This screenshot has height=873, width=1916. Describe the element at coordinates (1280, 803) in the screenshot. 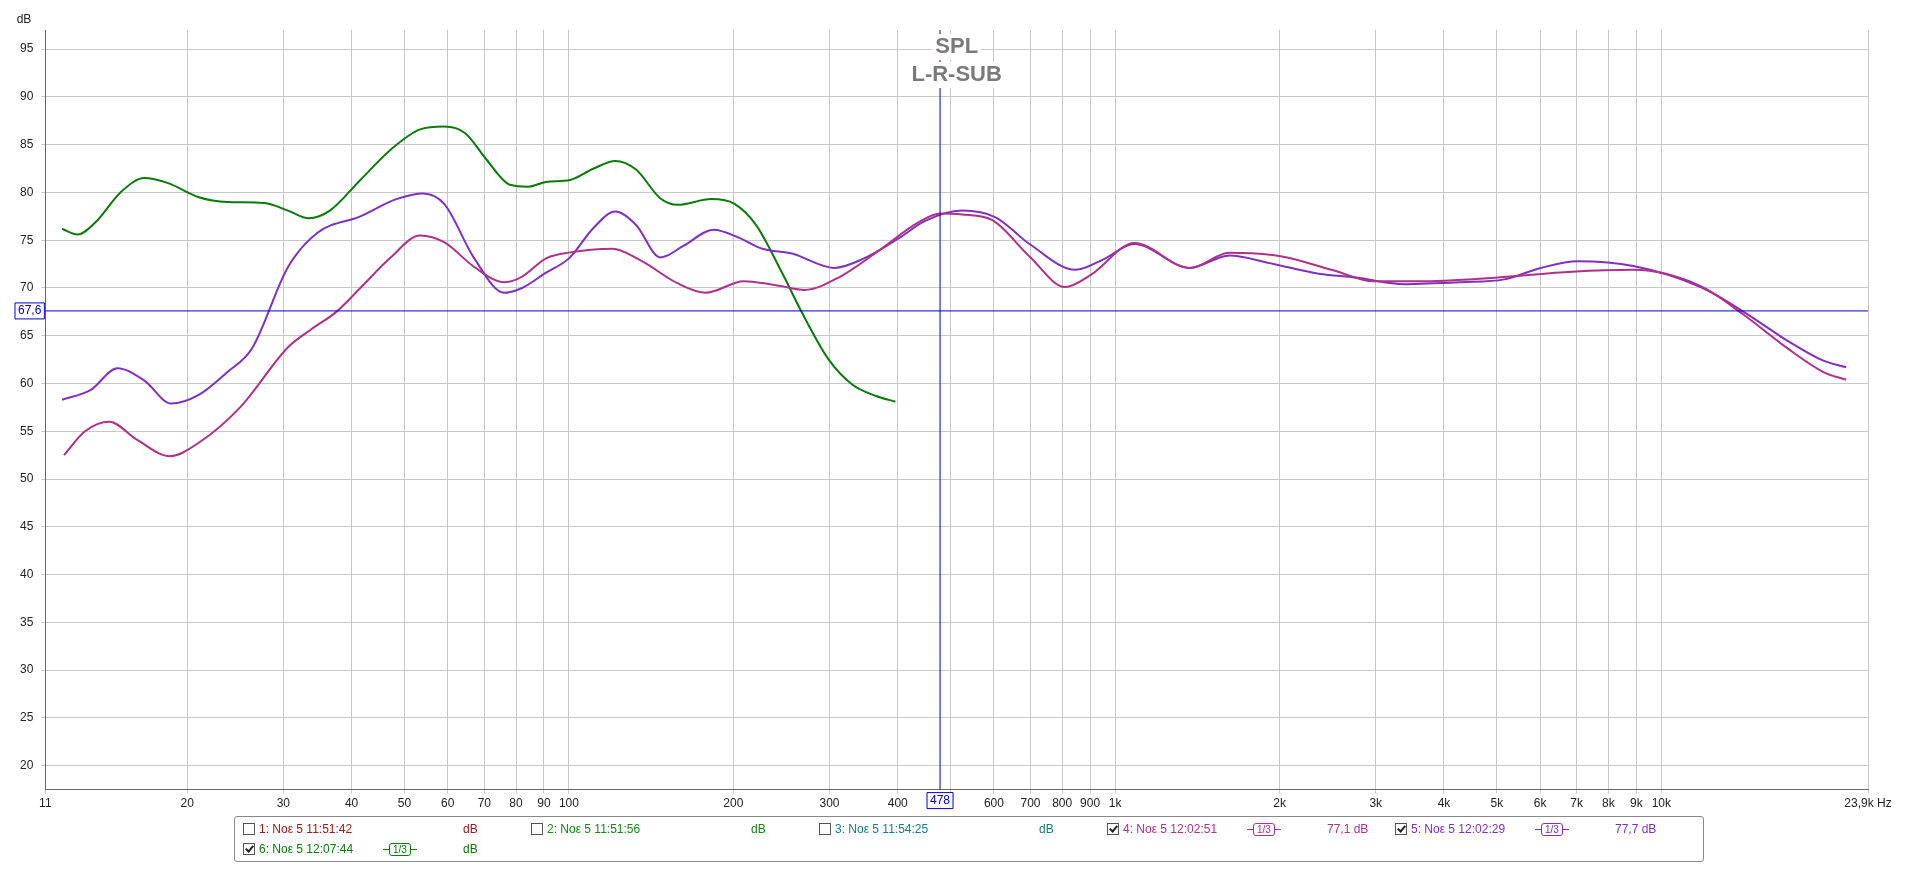

I see `x-tick-label: 2k` at that location.